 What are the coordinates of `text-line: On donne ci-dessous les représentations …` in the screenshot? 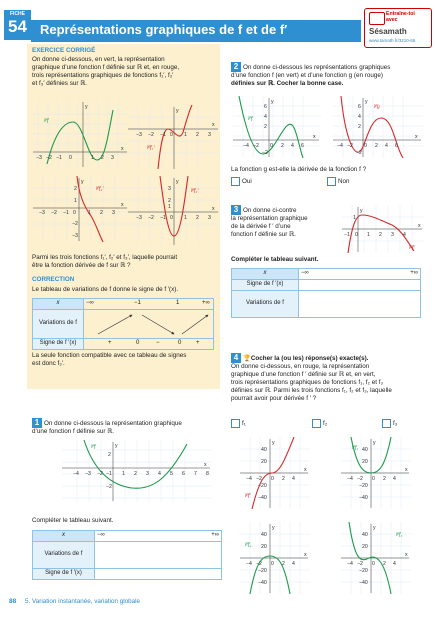 It's located at (317, 67).